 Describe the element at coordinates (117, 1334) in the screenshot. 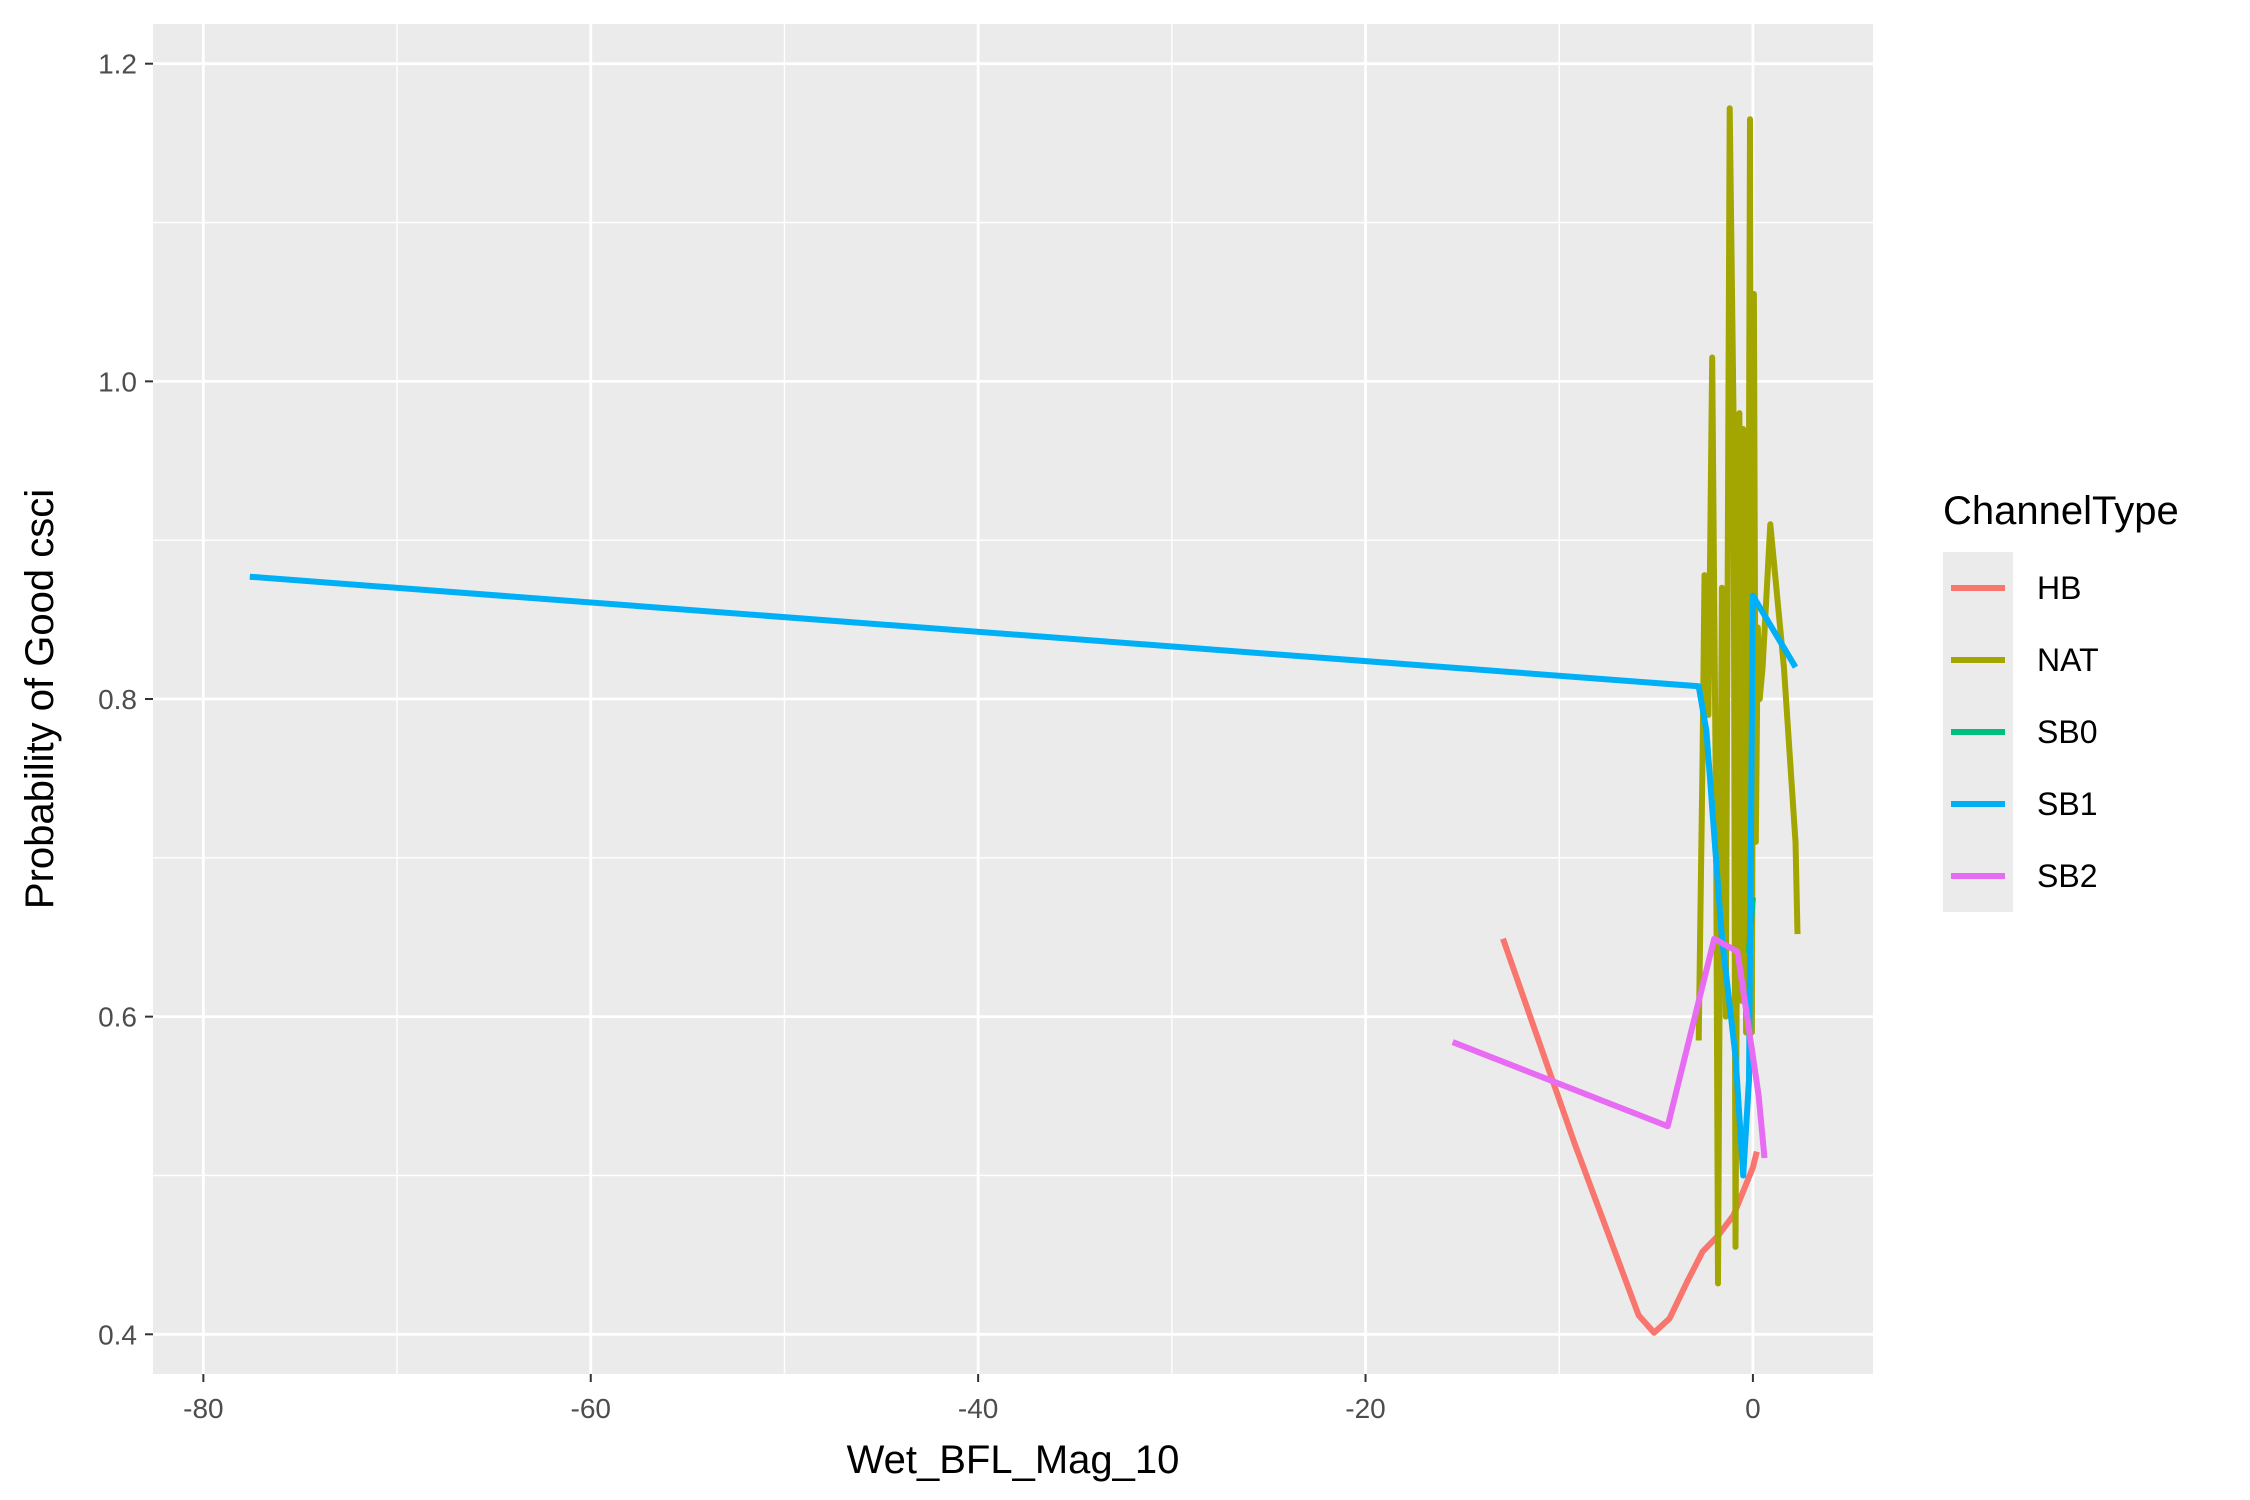

I see `y-tick-label: 0.4` at that location.